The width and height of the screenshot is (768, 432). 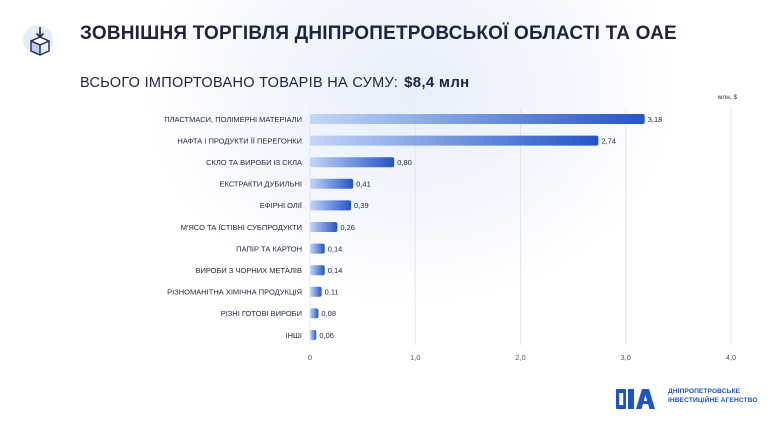 I want to click on x-tick-label: 1,0, so click(x=415, y=357).